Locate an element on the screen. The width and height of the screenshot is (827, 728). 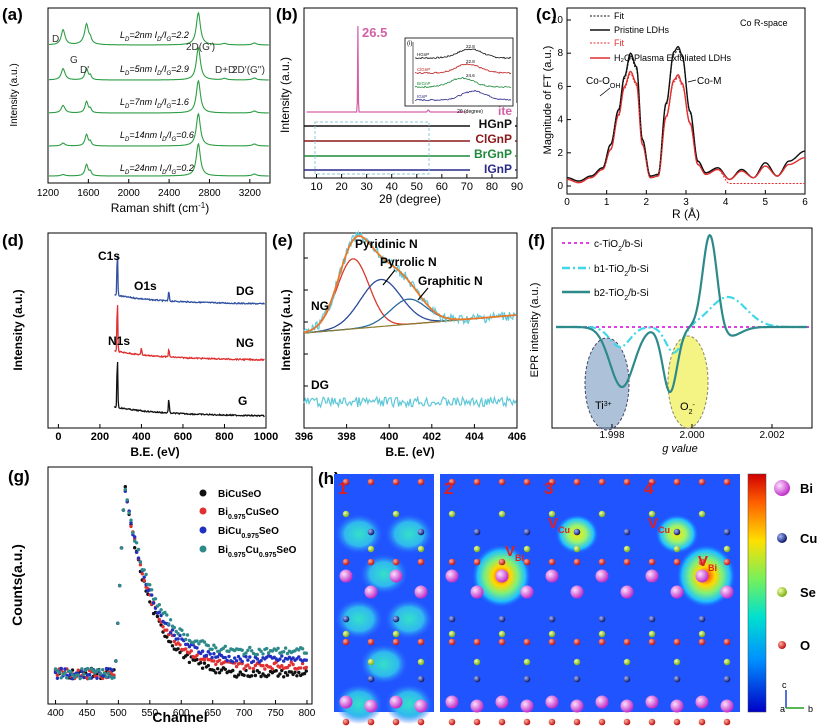
legend-b2-tio2: b2-TiO2/b-Si is located at coordinates (621, 295).